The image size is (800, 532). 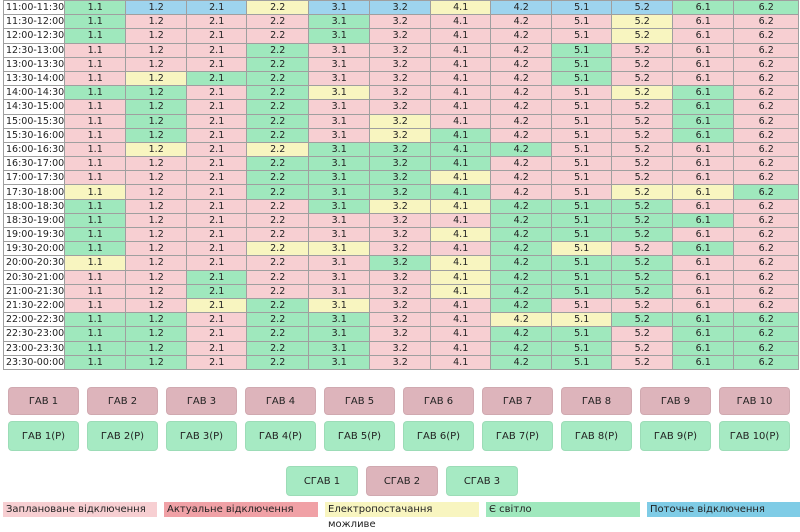 I want to click on gav-7-button: ГАВ 7, so click(x=517, y=401).